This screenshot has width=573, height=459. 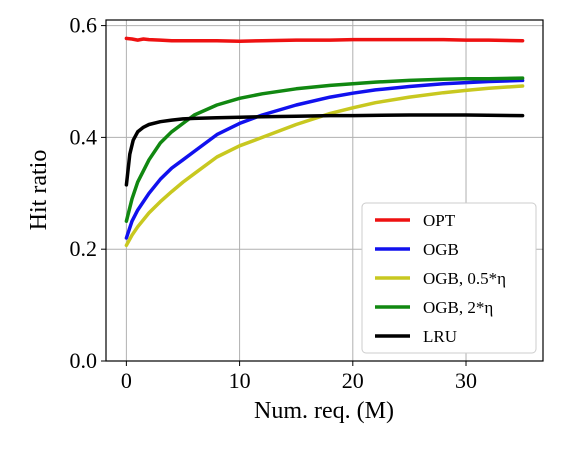 What do you see at coordinates (439, 220) in the screenshot?
I see `legend-label-opt: OPT` at bounding box center [439, 220].